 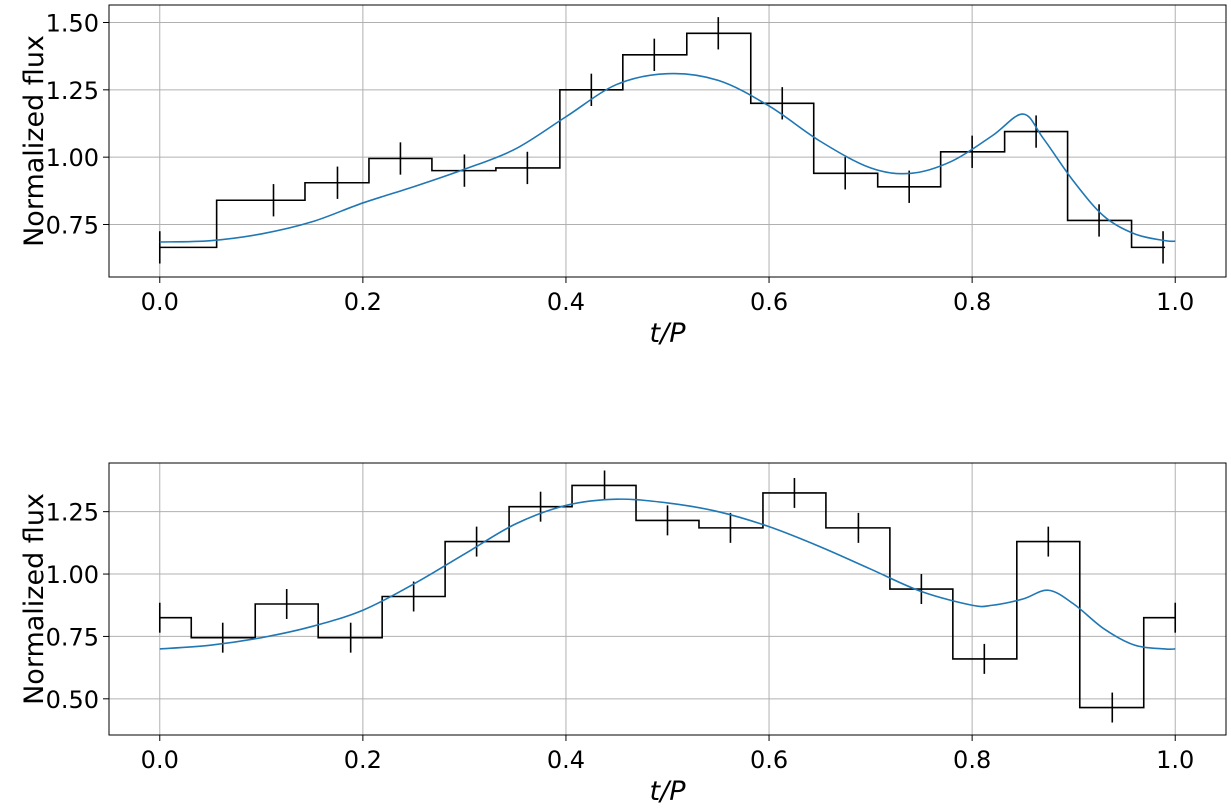 I want to click on bottom-y-tick-label: 0.50, so click(x=72, y=700).